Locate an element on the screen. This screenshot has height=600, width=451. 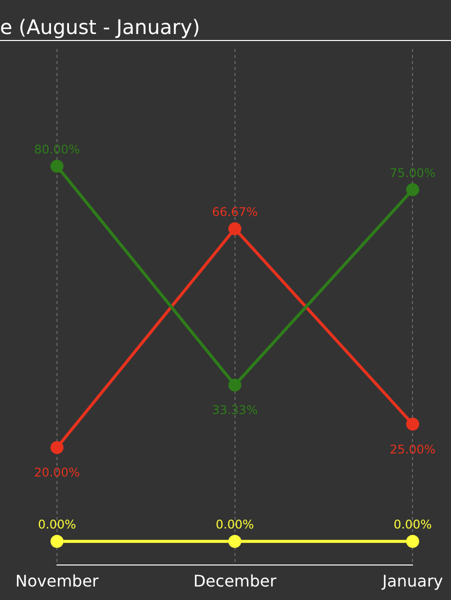
x-tick-label: November is located at coordinates (57, 581).